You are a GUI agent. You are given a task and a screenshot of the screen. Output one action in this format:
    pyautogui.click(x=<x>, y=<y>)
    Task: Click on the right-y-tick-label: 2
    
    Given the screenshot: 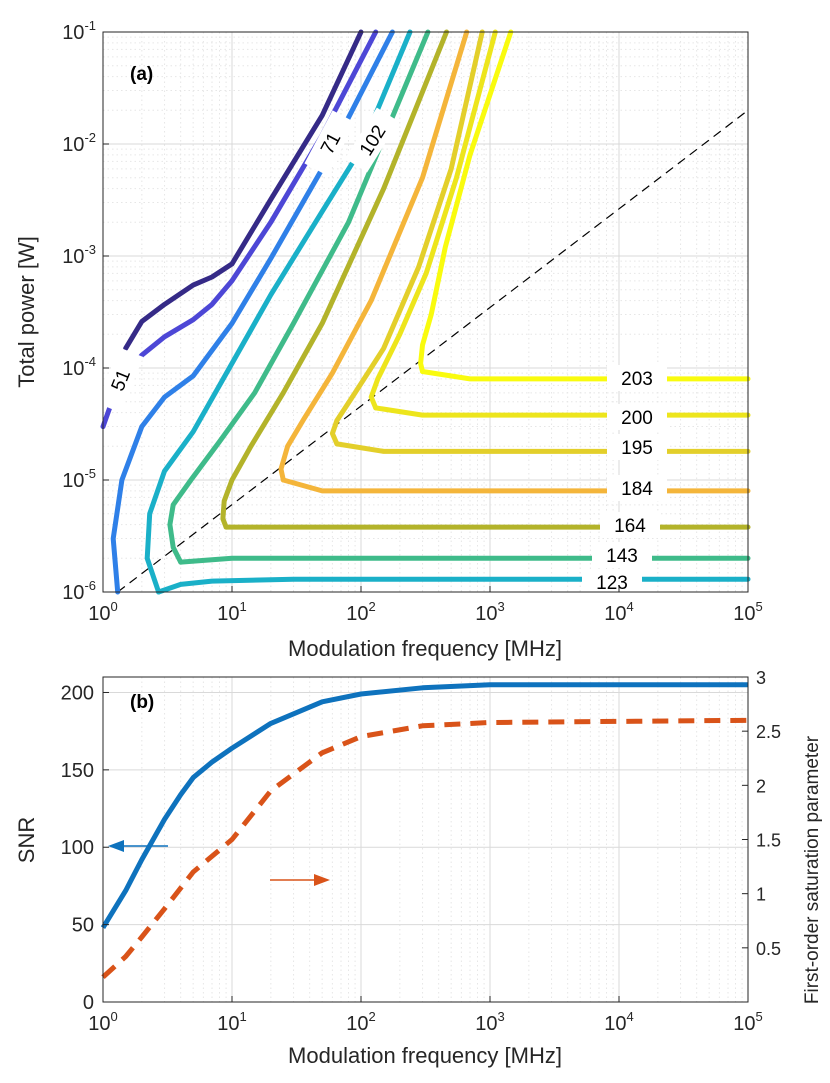 What is the action you would take?
    pyautogui.click(x=761, y=786)
    